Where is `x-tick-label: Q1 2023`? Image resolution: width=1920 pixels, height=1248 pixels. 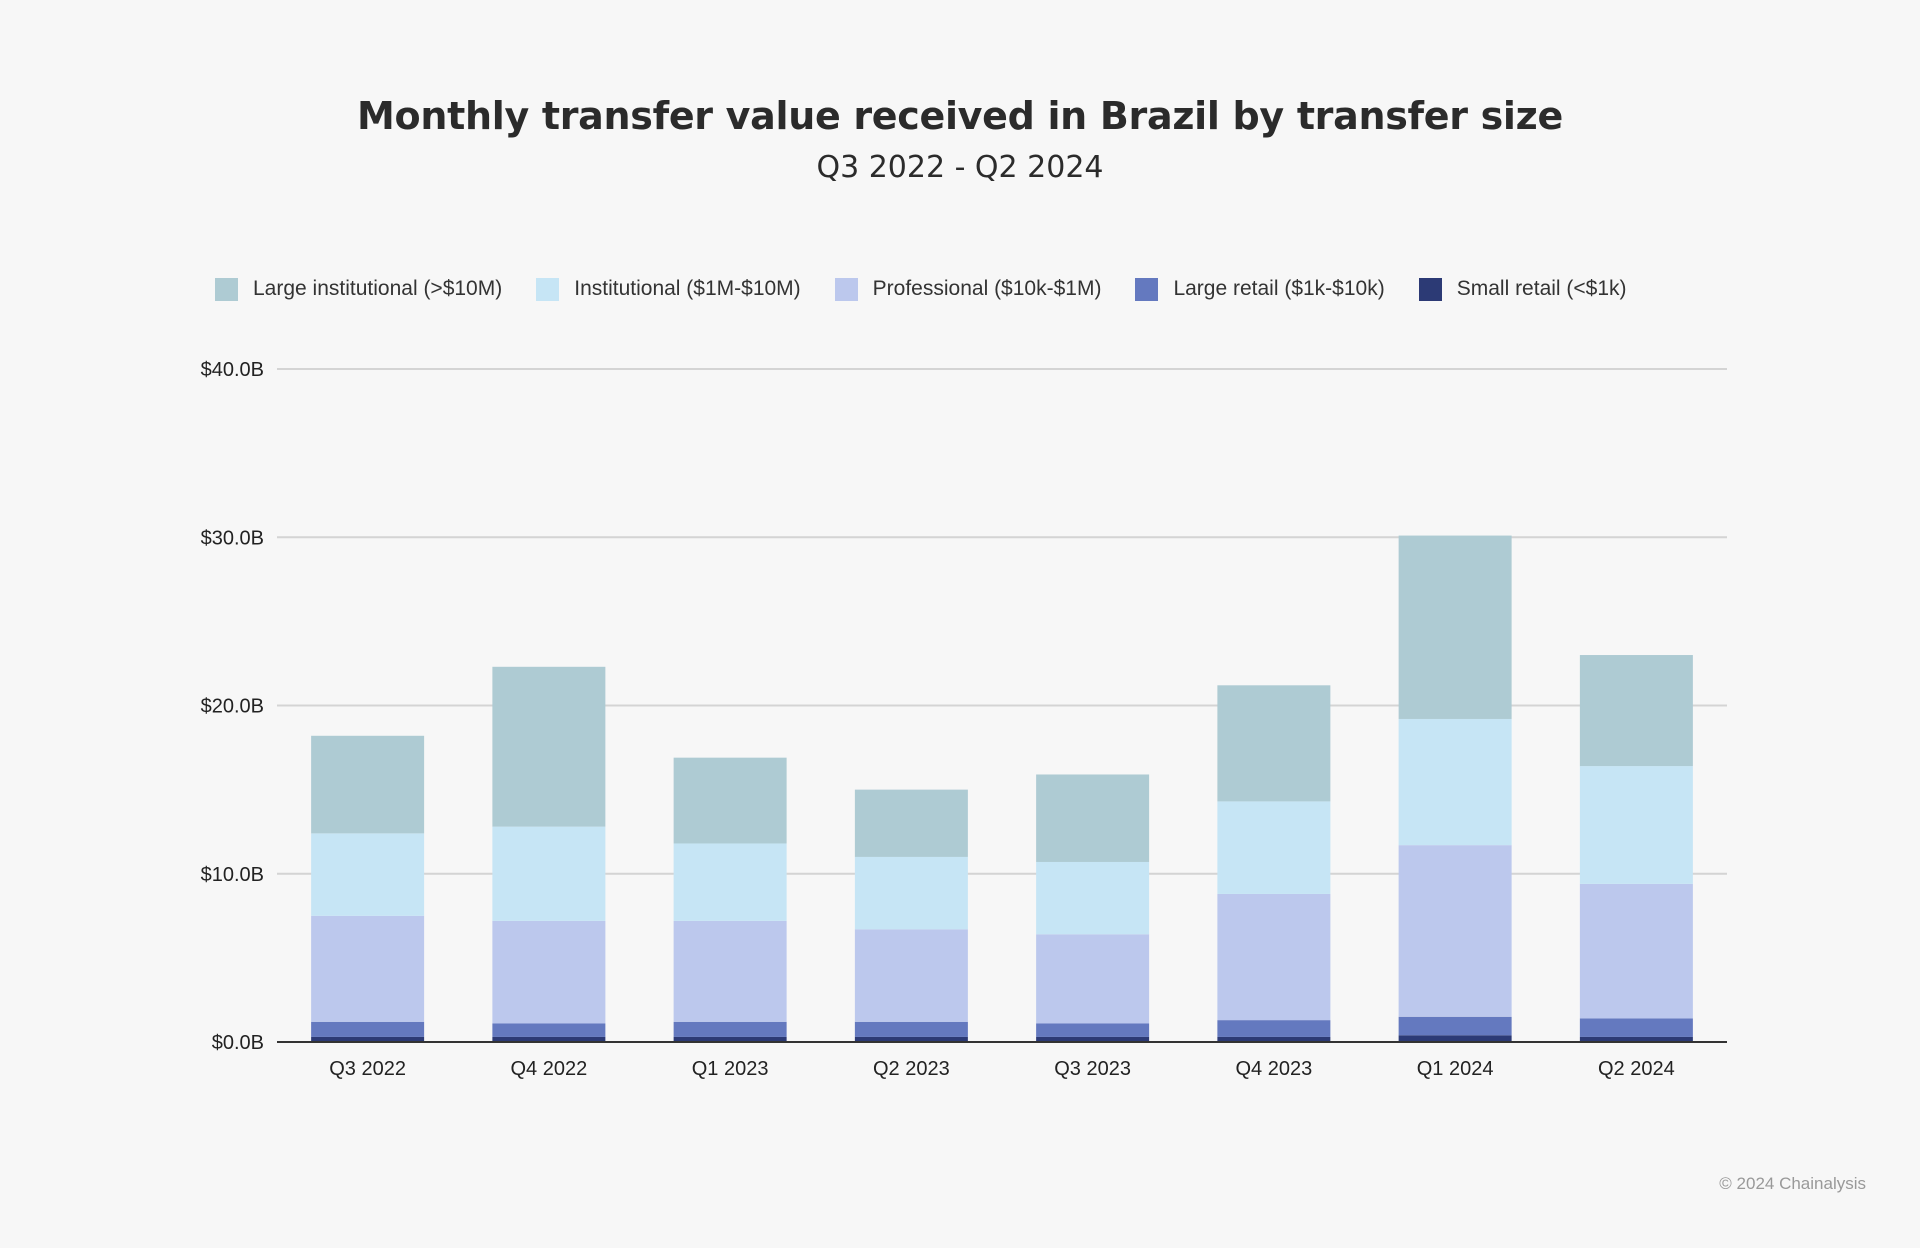
x-tick-label: Q1 2023 is located at coordinates (730, 1069).